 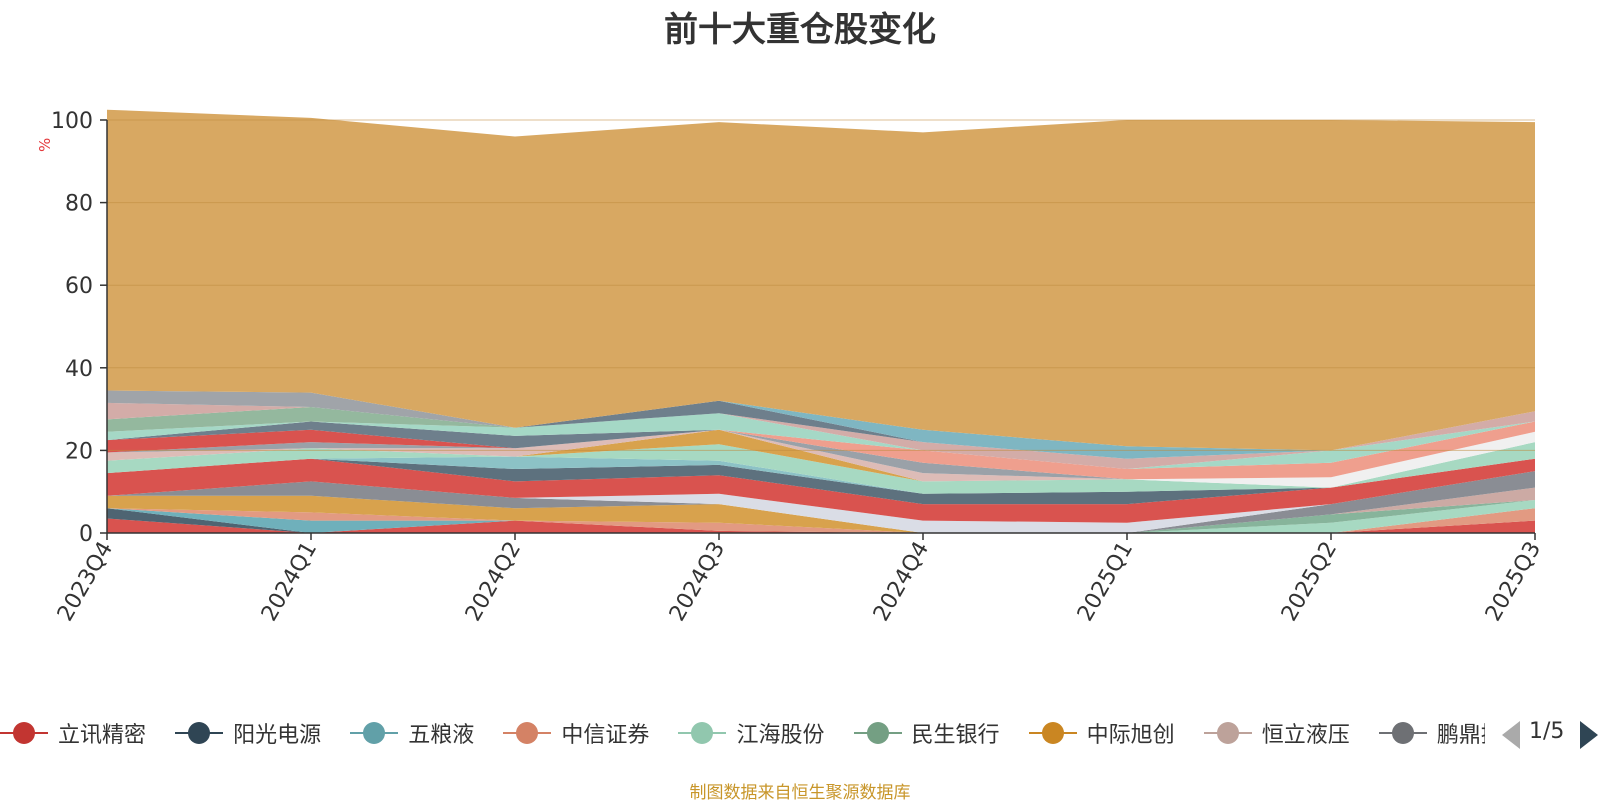 What do you see at coordinates (1513, 582) in the screenshot?
I see `x-tick-label: 2025Q3` at bounding box center [1513, 582].